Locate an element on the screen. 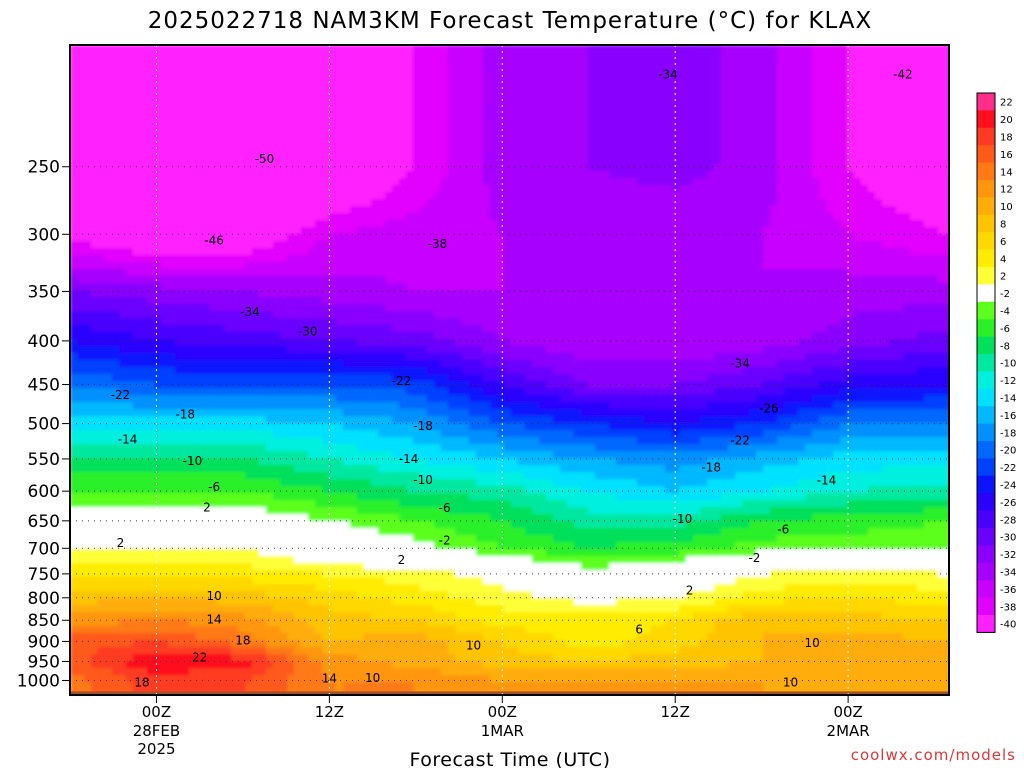  colorbar-frame is located at coordinates (986, 362).